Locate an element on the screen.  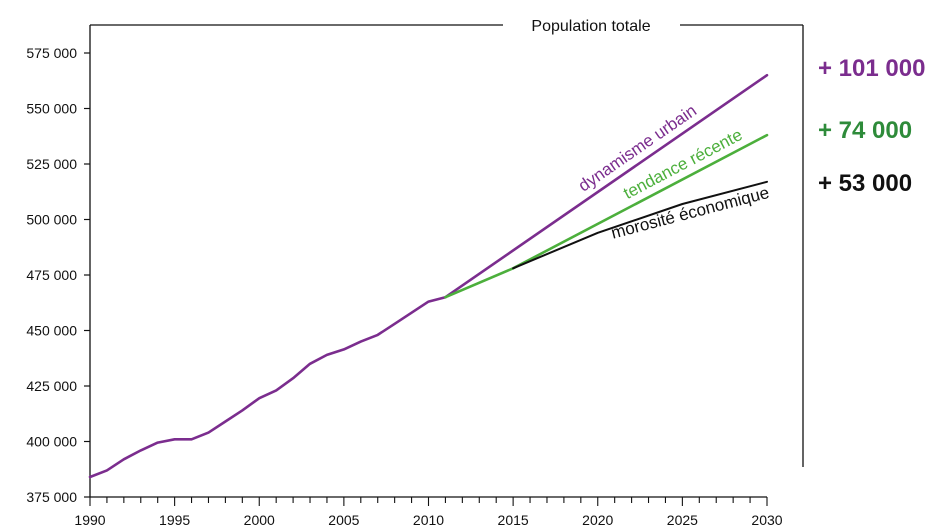
annotation-dynamisme-delta: + 101 000 is located at coordinates (872, 68).